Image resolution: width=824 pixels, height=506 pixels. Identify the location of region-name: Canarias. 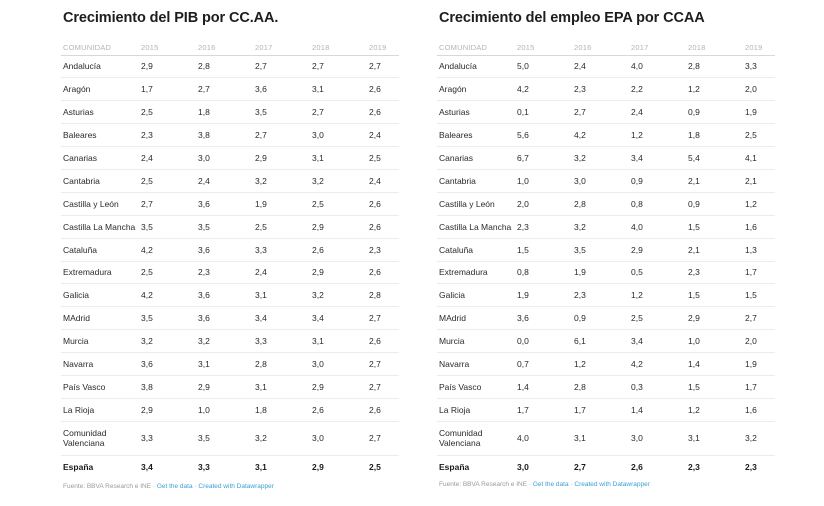
(101, 158).